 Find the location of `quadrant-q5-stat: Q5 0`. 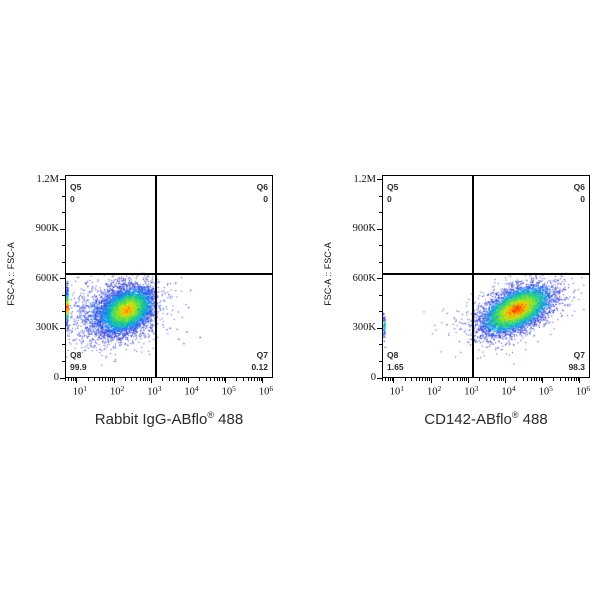

quadrant-q5-stat: Q5 0 is located at coordinates (75, 193).